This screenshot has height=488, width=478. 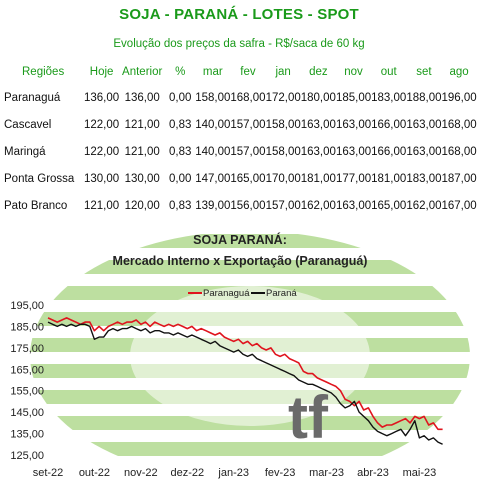 I want to click on cell-set: 188,00, so click(x=424, y=97).